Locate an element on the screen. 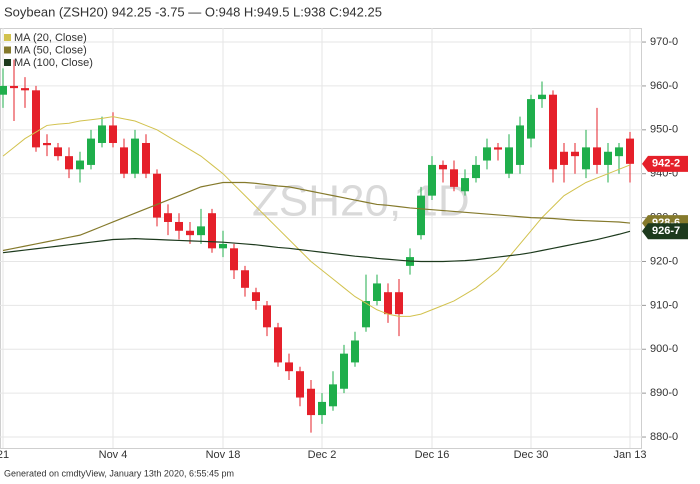 The height and width of the screenshot is (484, 700). x-tick-label: Dec 30 is located at coordinates (531, 455).